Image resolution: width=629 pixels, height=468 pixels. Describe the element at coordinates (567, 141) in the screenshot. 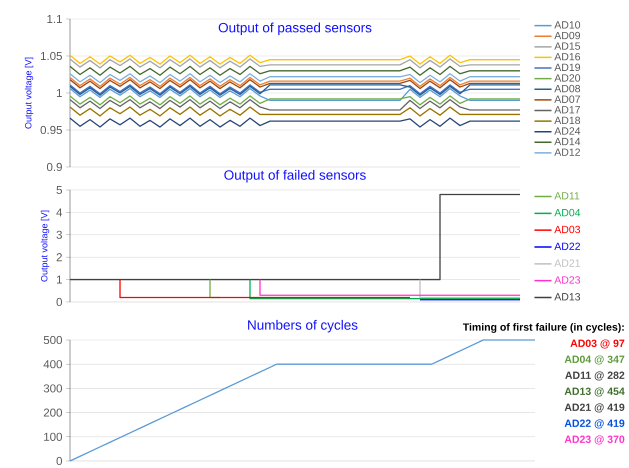

I see `legend-label: AD14` at that location.